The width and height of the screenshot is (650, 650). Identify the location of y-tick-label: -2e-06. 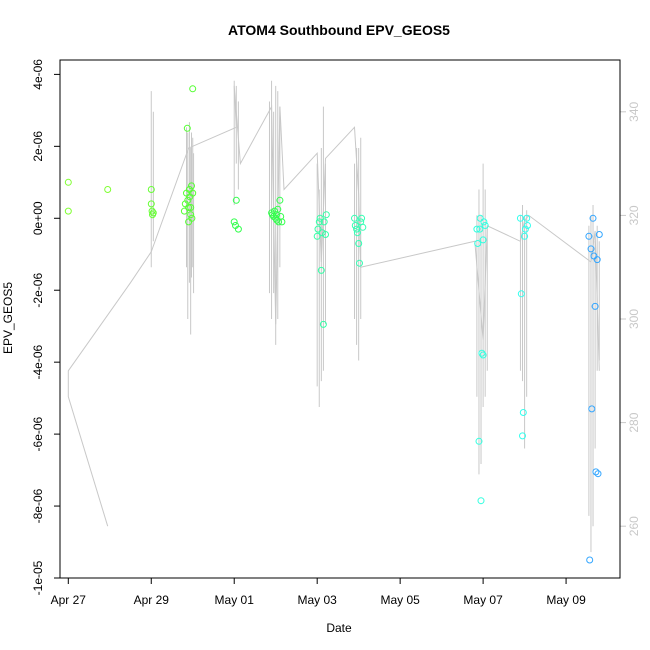
(38, 290).